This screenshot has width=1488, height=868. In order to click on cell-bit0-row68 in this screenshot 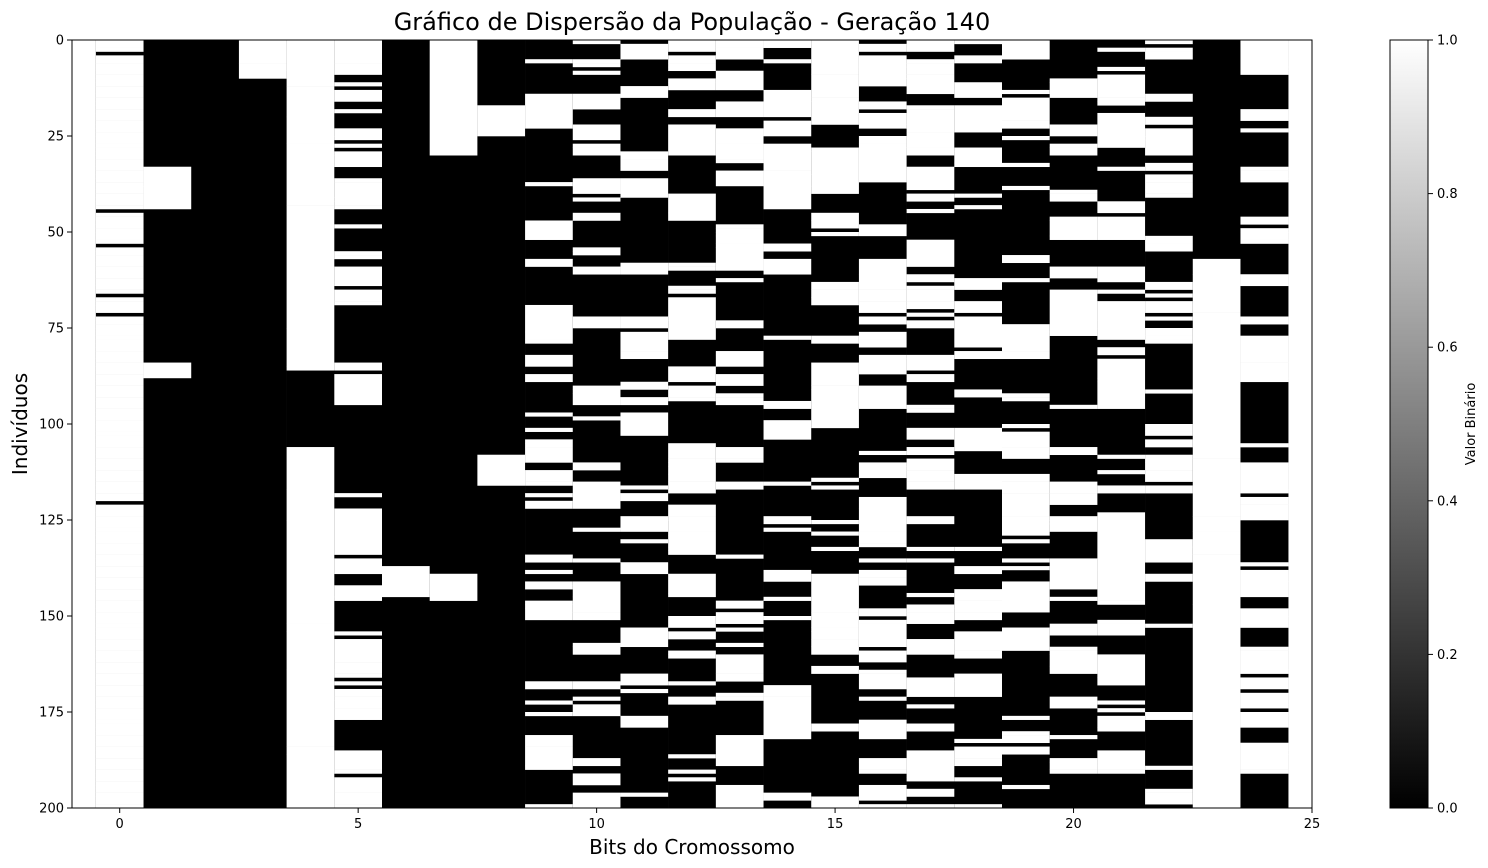, I will do `click(119, 303)`.